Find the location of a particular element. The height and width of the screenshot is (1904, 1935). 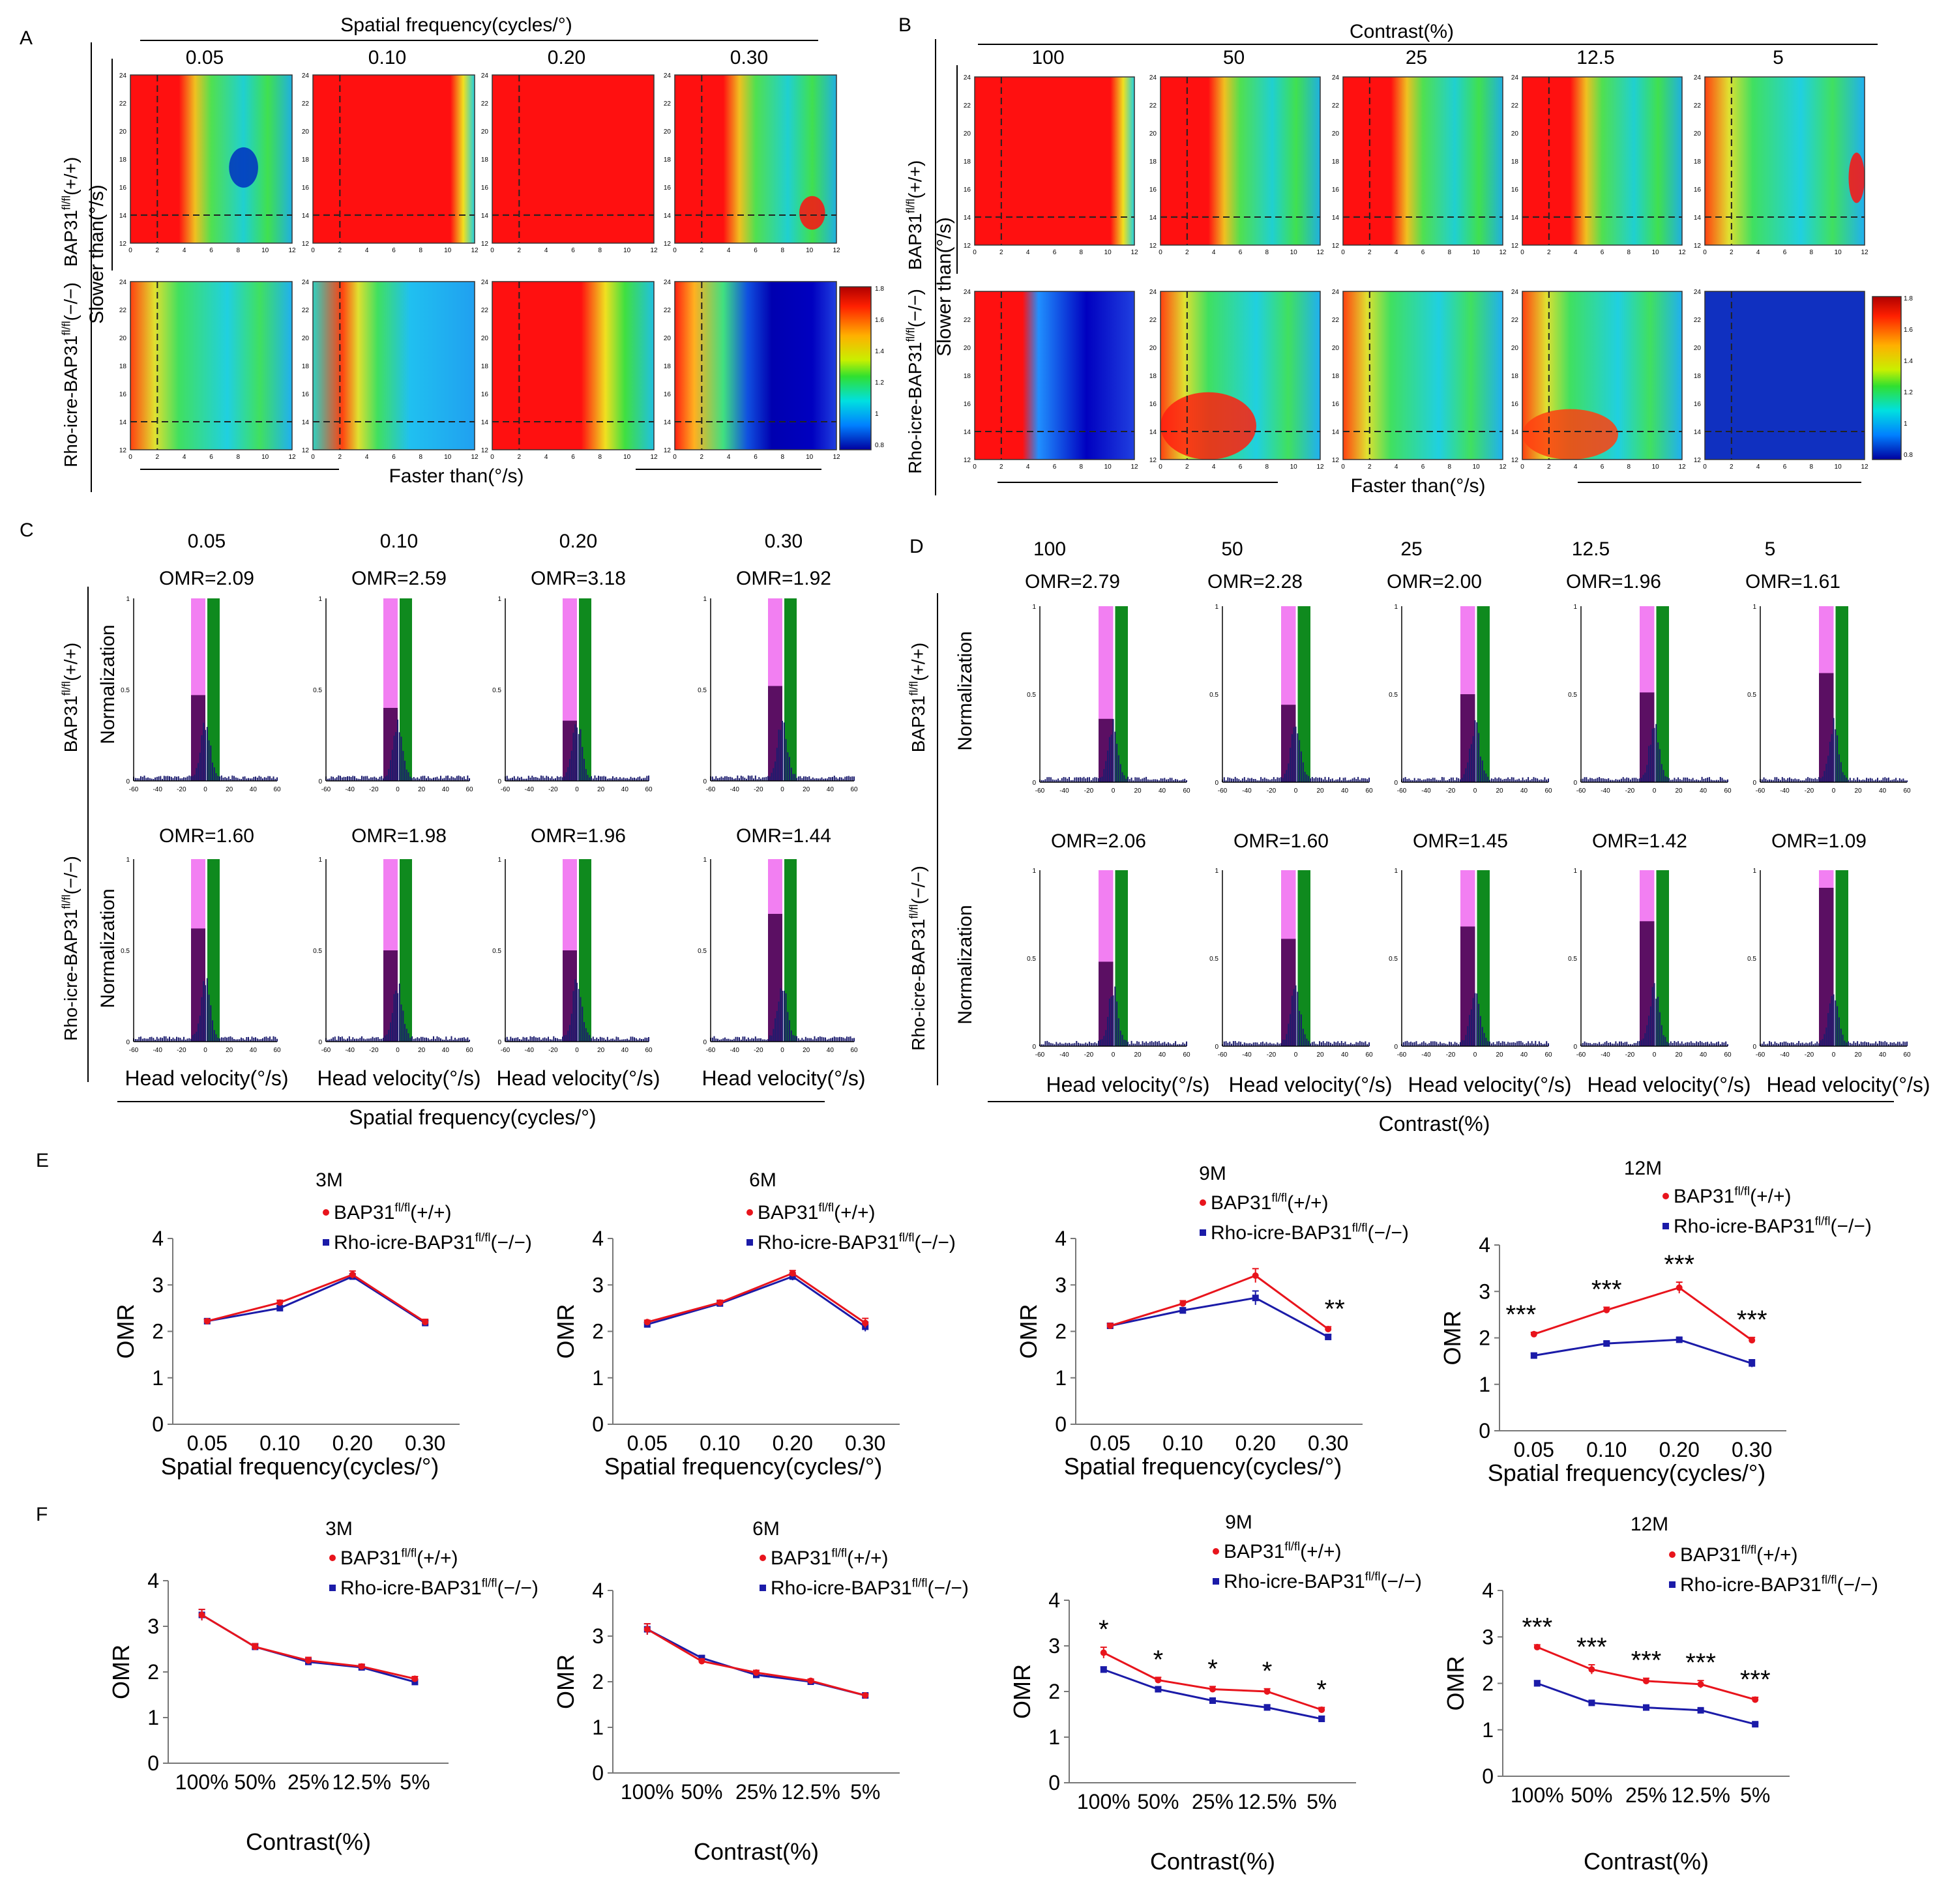

panel-a-col-label: 0.20 is located at coordinates (566, 58).